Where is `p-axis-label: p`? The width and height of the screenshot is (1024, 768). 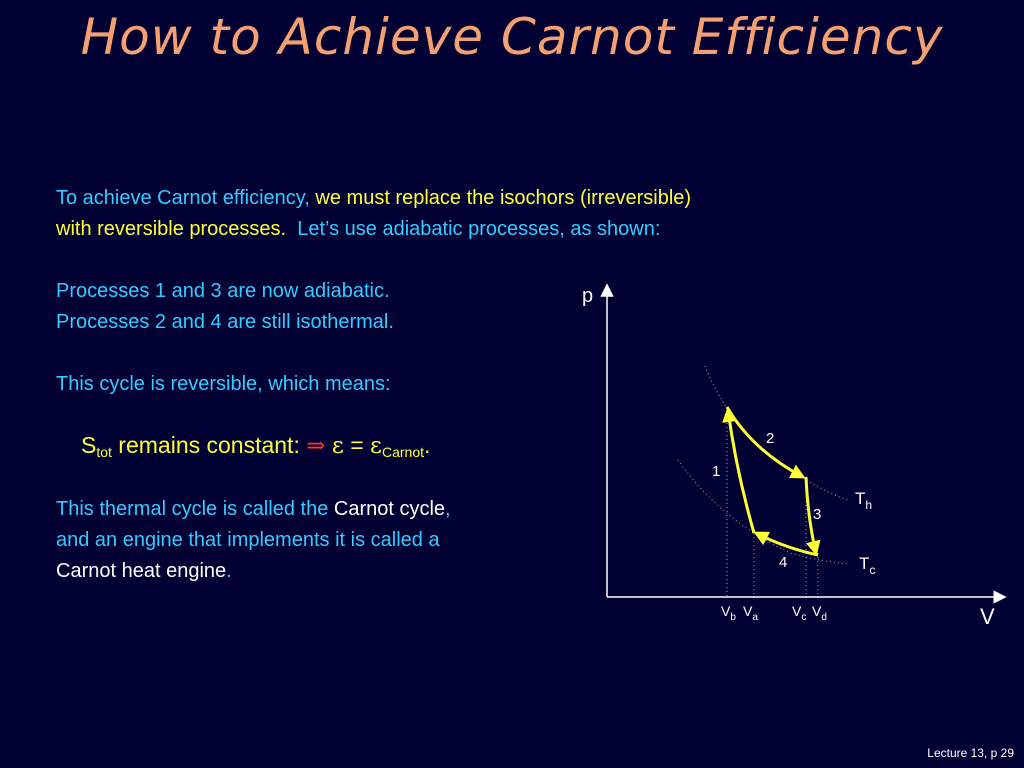 p-axis-label: p is located at coordinates (587, 296).